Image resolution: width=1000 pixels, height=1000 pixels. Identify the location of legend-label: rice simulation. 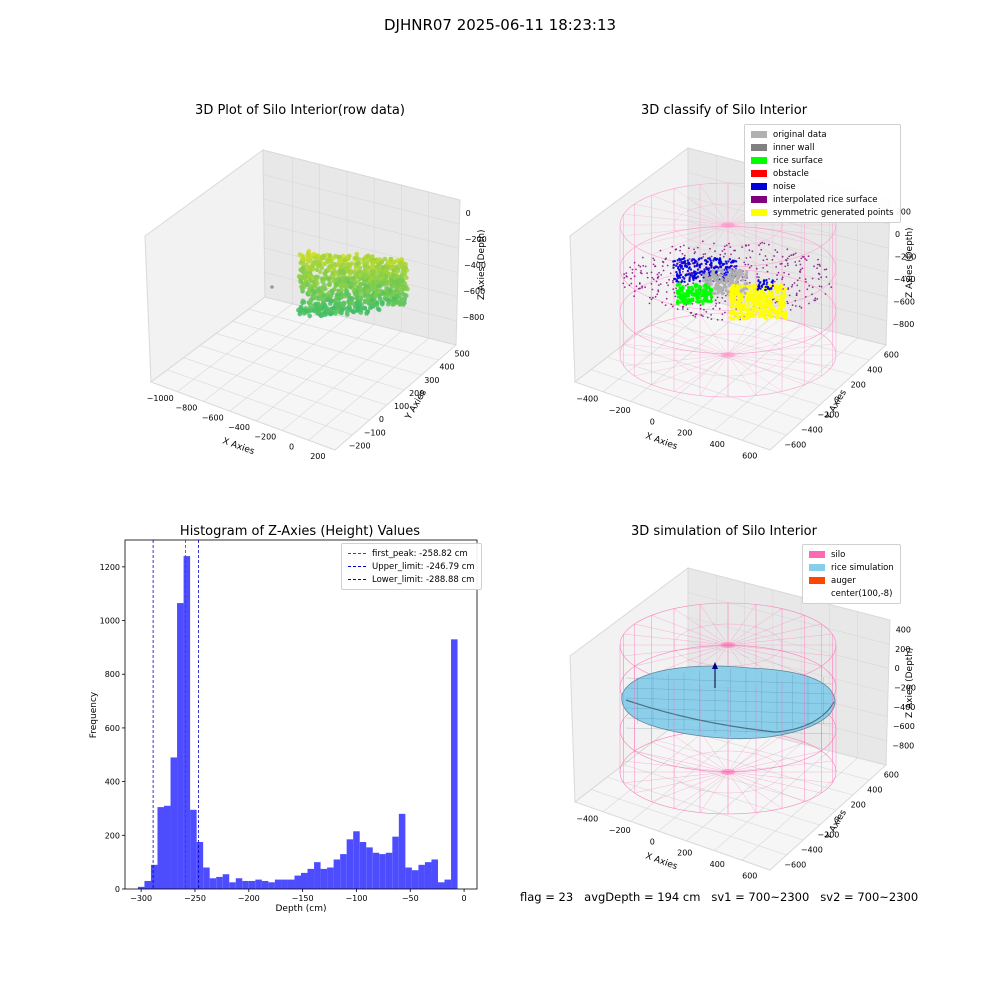
(862, 567).